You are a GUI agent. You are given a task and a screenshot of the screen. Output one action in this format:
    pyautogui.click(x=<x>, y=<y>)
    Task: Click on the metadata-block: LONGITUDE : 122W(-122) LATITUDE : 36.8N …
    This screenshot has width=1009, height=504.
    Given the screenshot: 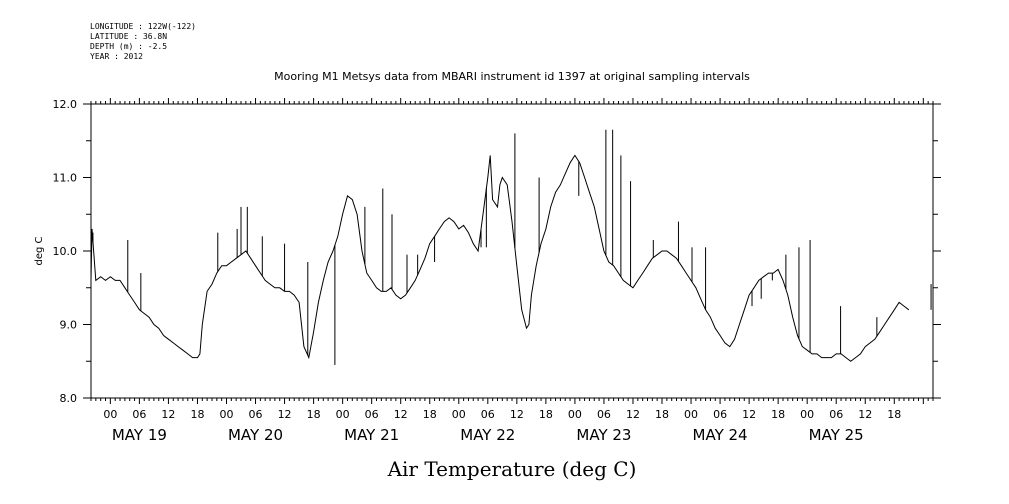 What is the action you would take?
    pyautogui.click(x=143, y=42)
    